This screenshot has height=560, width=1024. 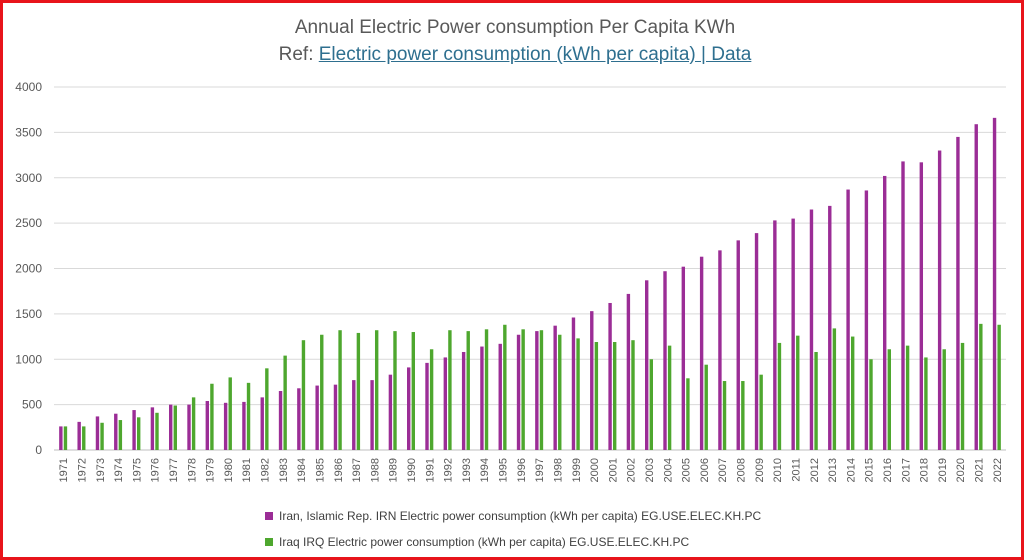 I want to click on legend-swatch-iran, so click(x=269, y=516).